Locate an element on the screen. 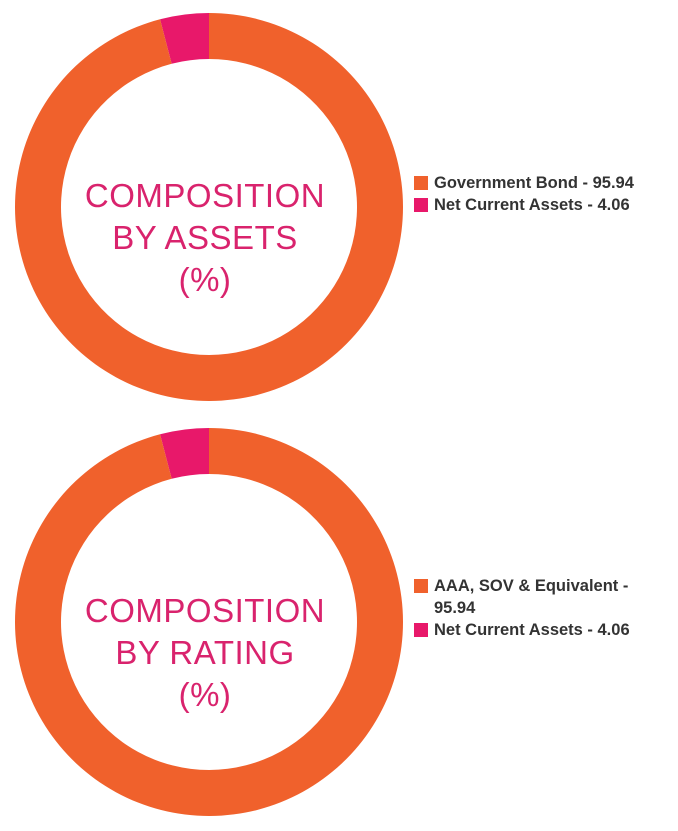  legend-item-net-current-assets-rating: Net Current Assets - 4.06 is located at coordinates (544, 630).